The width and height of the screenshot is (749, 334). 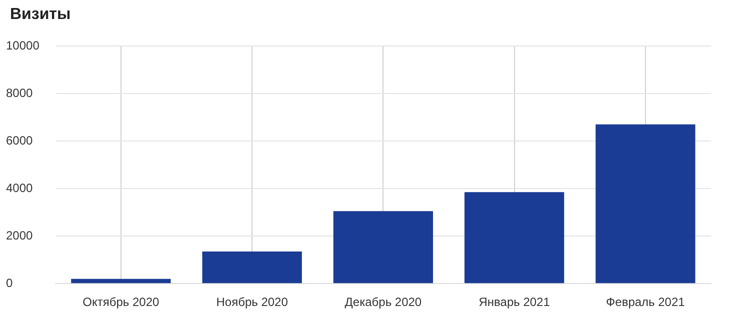 I want to click on x-tick-label: Январь 2021, so click(x=514, y=302).